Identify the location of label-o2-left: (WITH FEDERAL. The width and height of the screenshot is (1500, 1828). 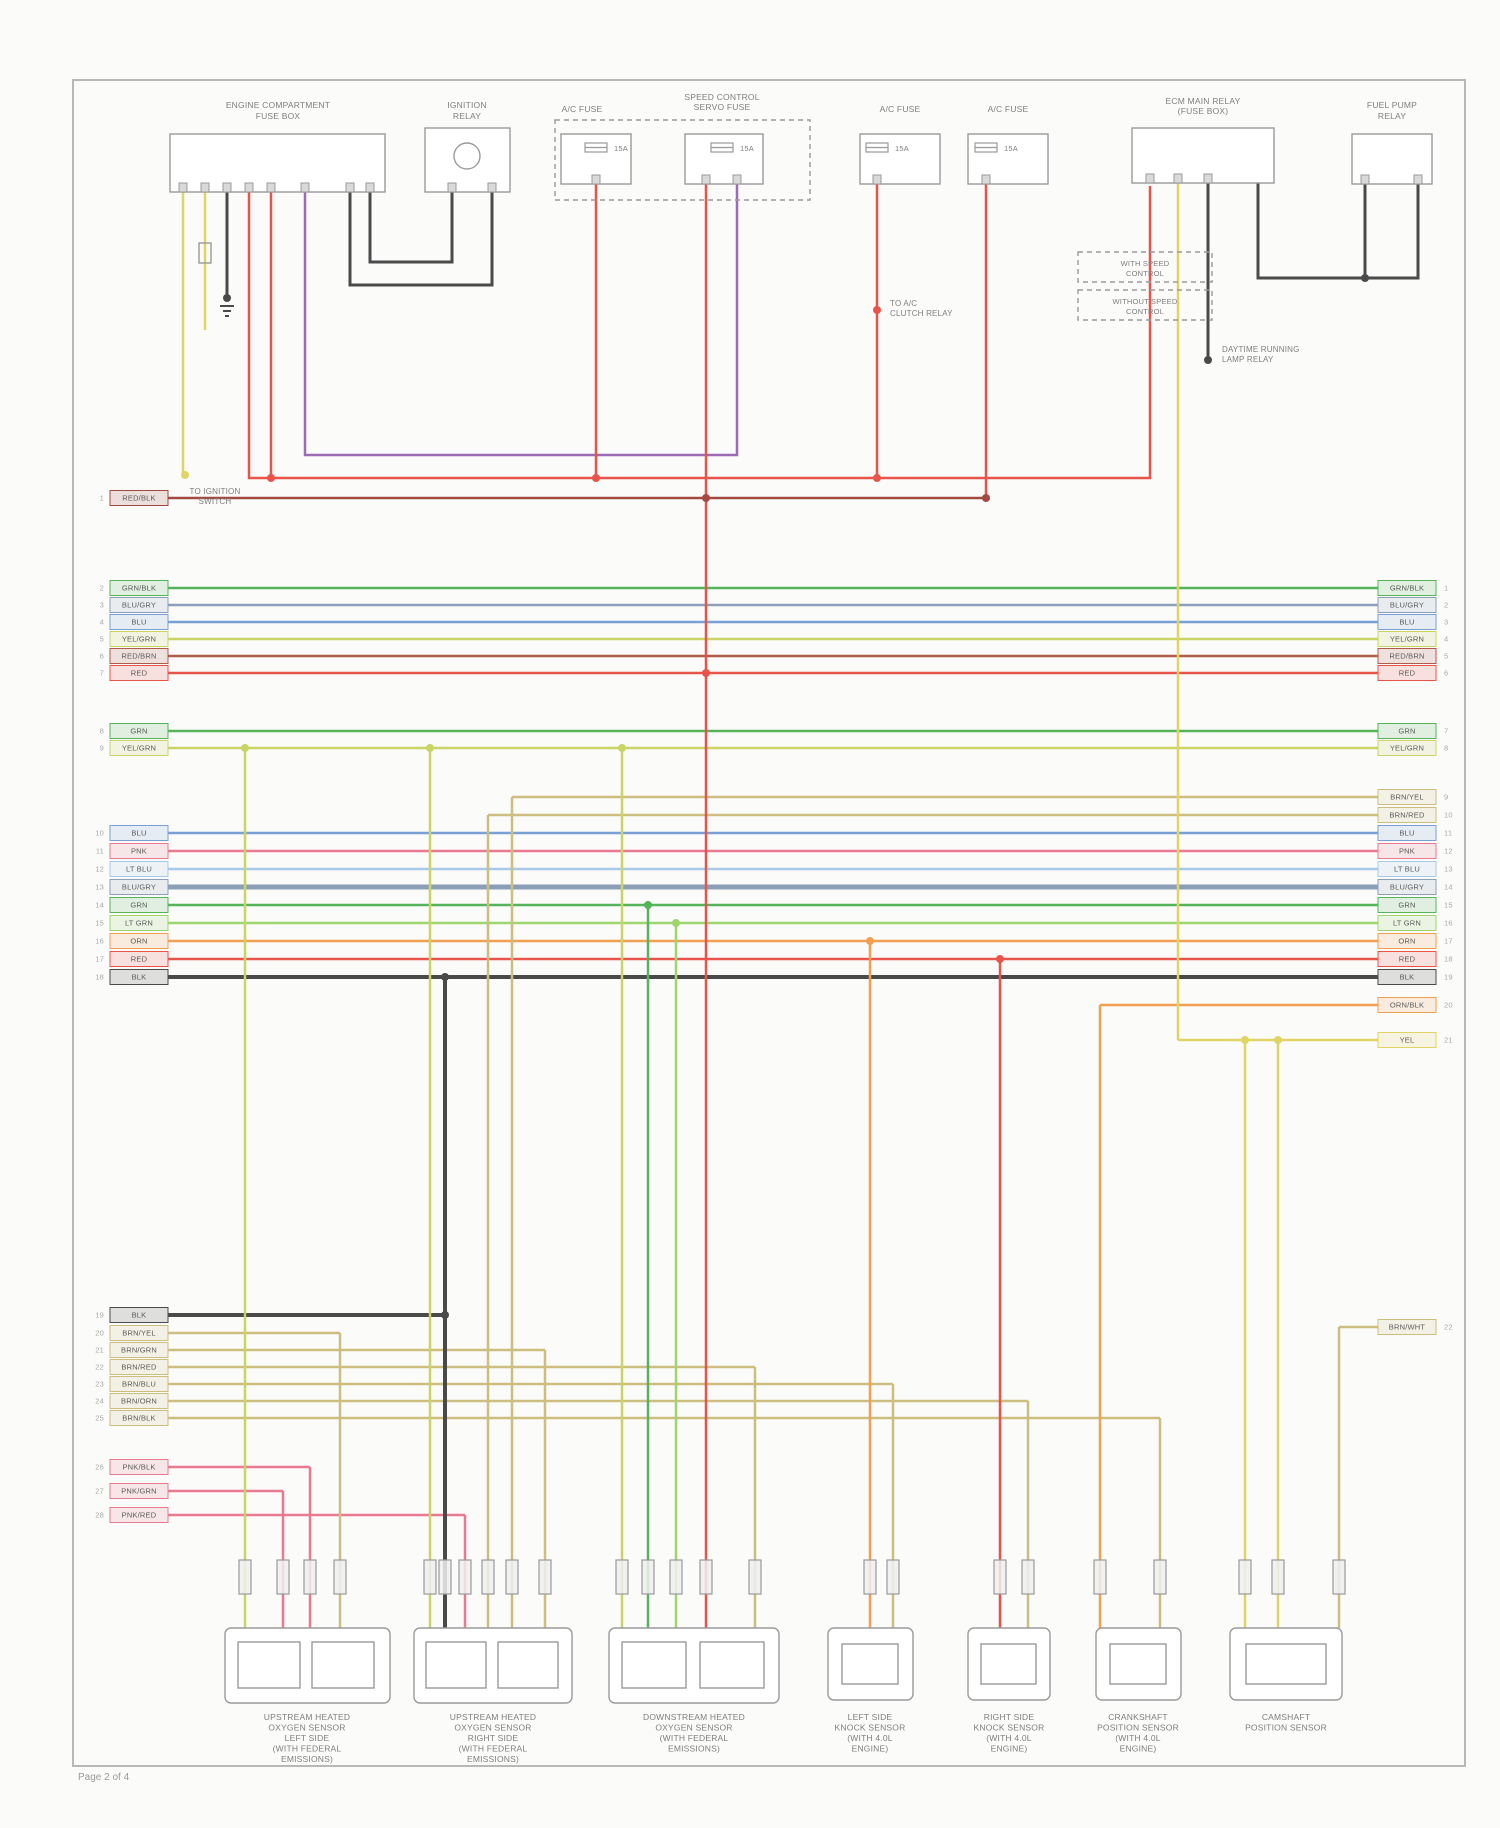
(307, 1749).